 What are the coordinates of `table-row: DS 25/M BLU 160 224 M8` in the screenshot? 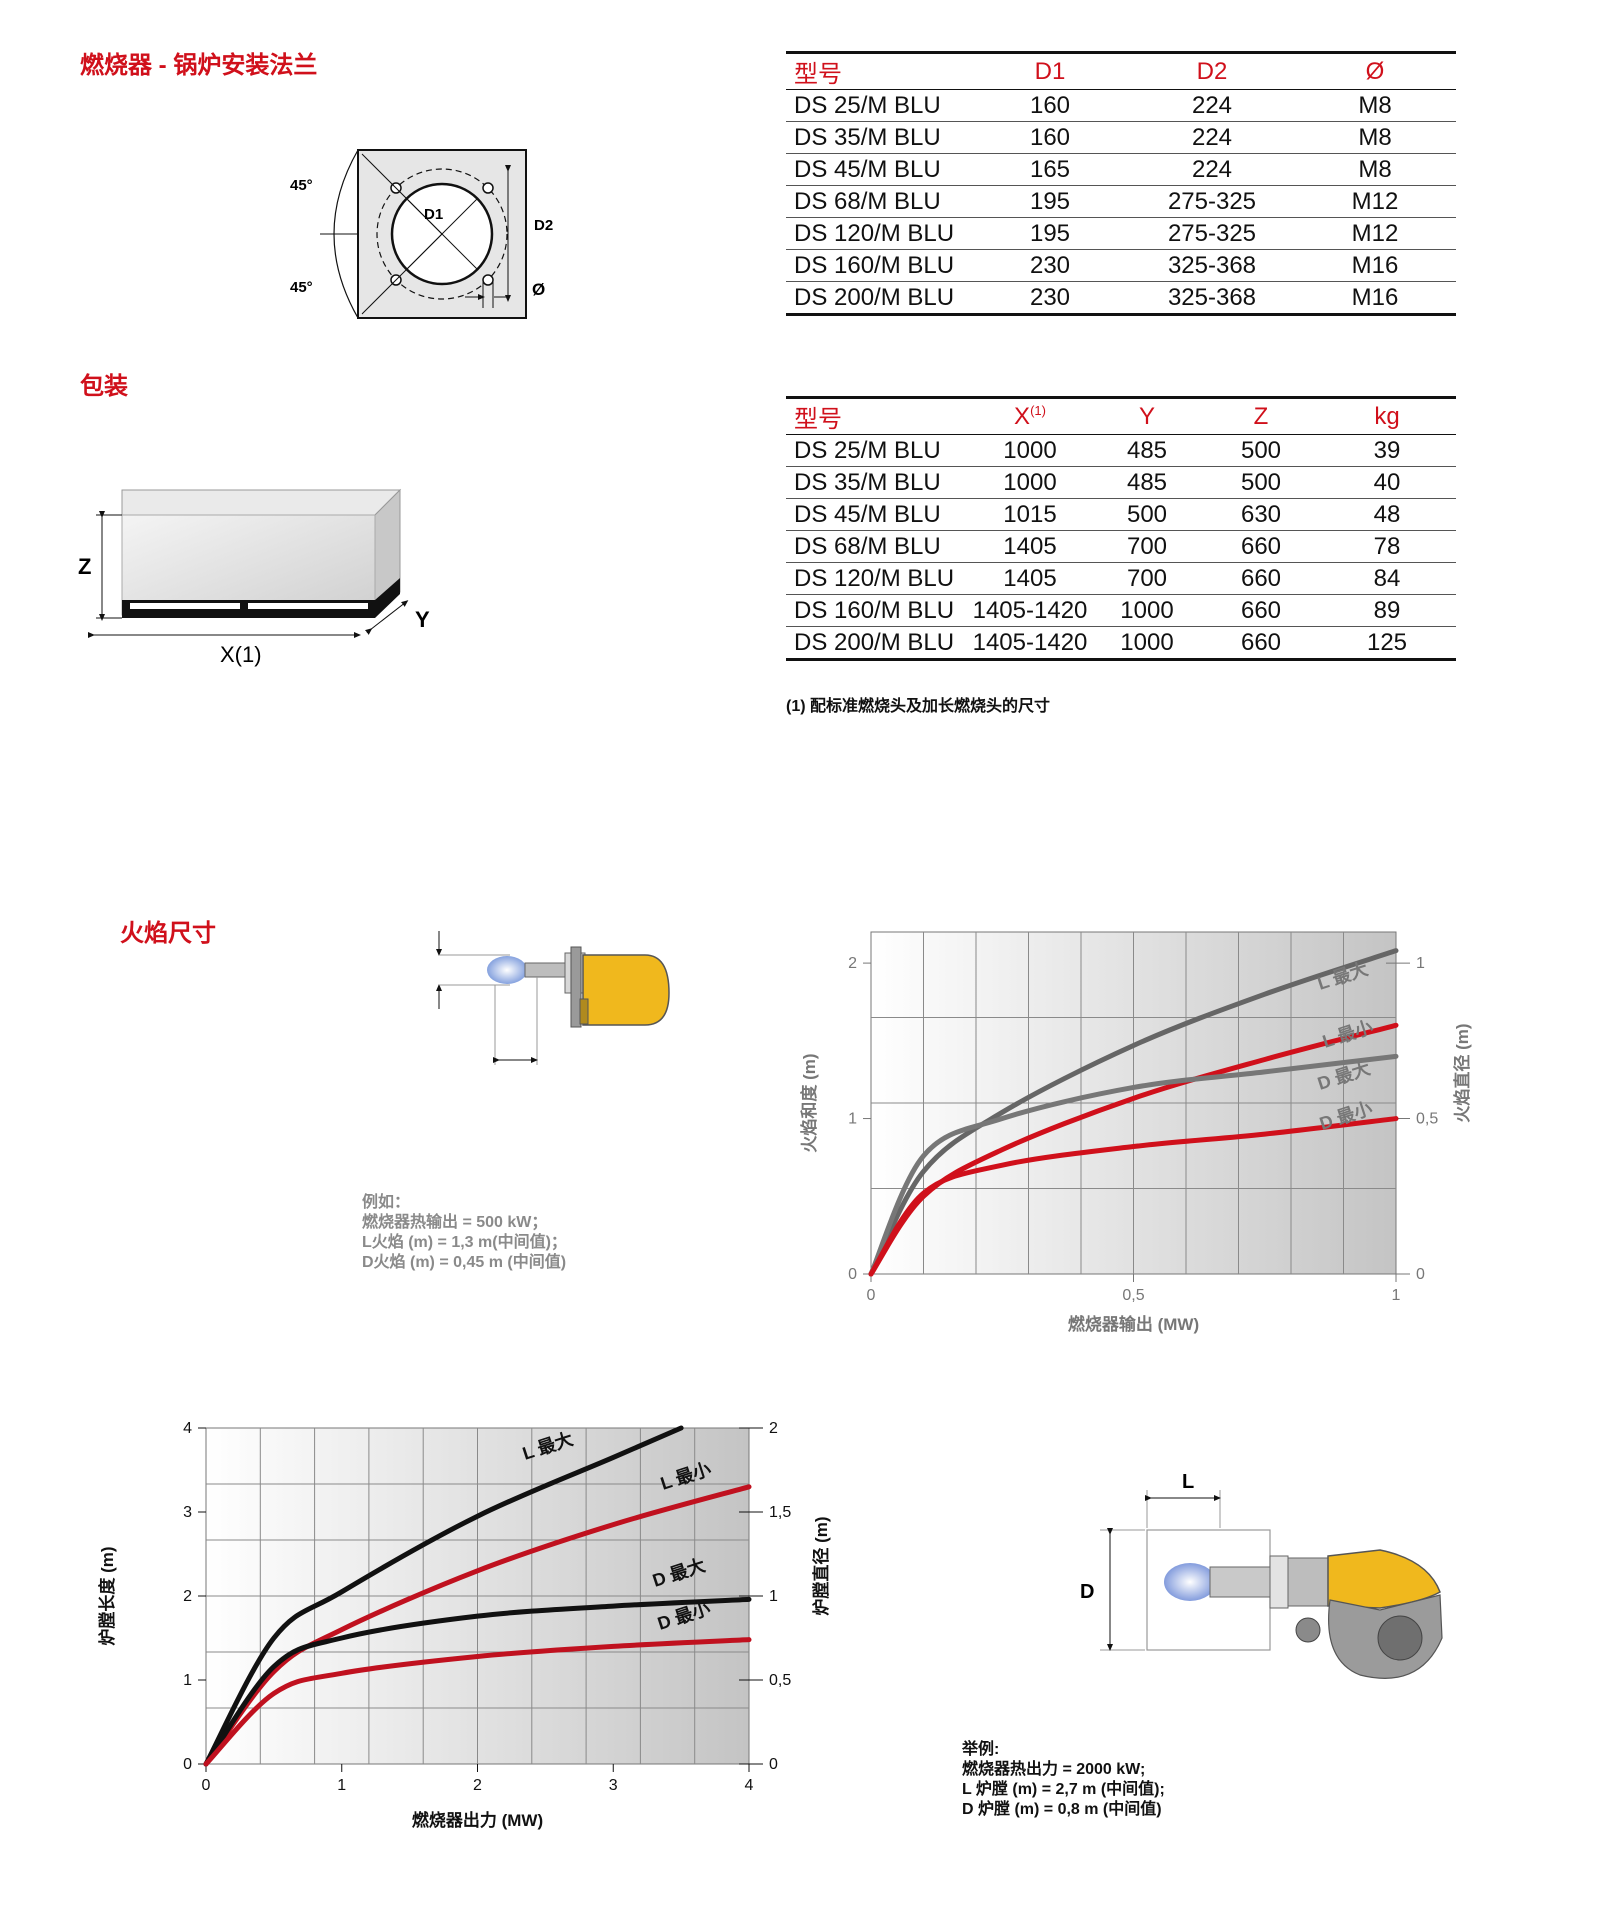 It's located at (1121, 105).